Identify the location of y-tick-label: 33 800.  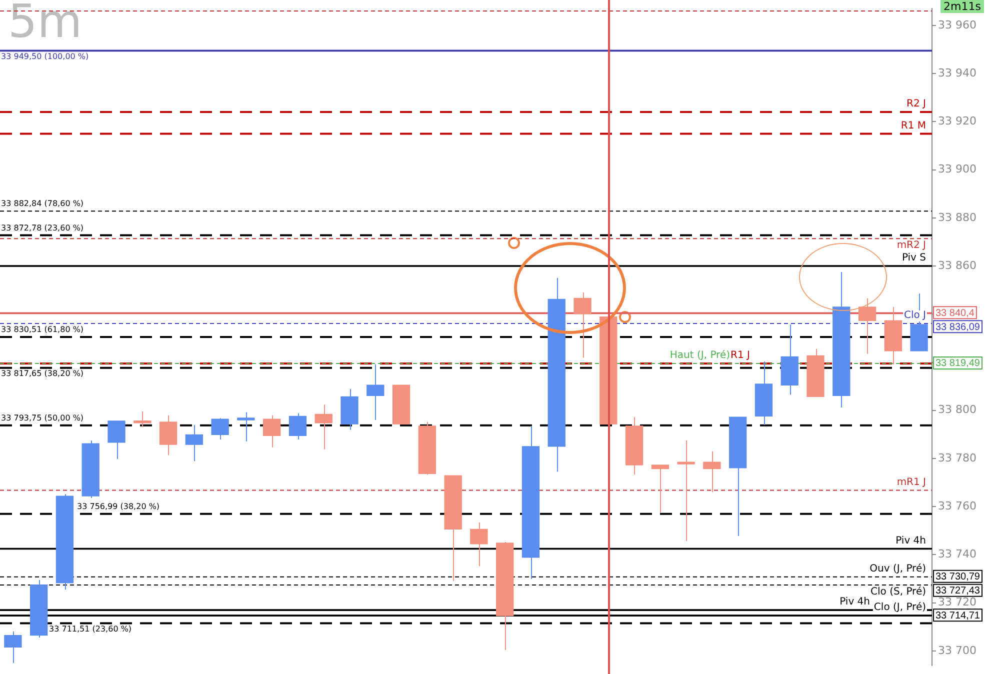
(957, 409).